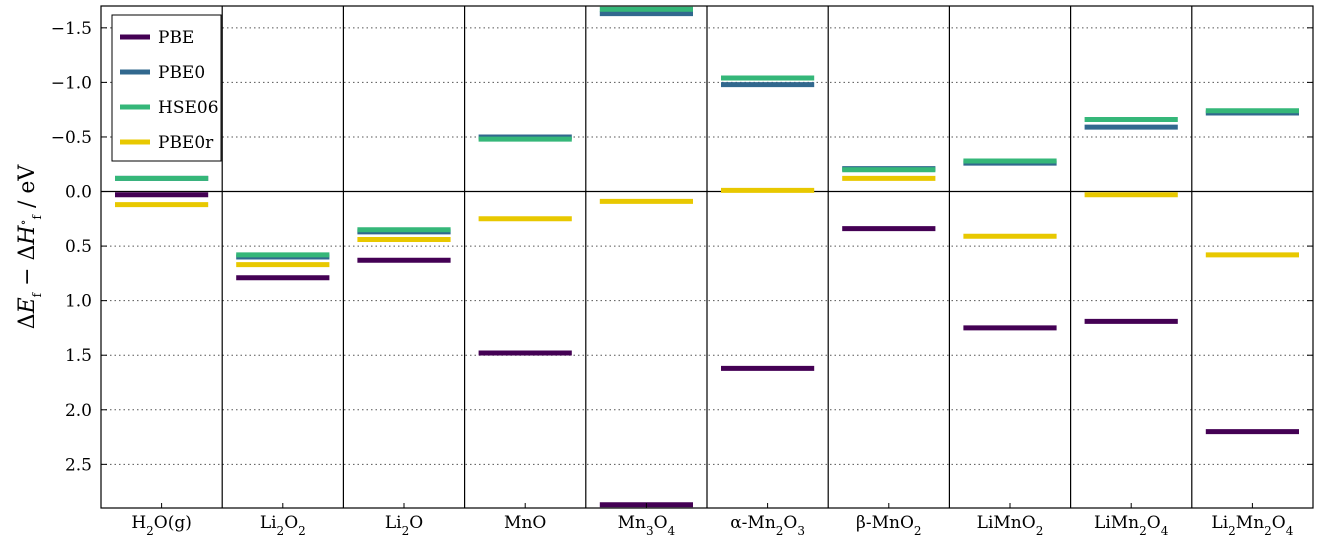 This screenshot has height=535, width=1321. What do you see at coordinates (767, 524) in the screenshot?
I see `x-category-label: α-Mn2O3` at bounding box center [767, 524].